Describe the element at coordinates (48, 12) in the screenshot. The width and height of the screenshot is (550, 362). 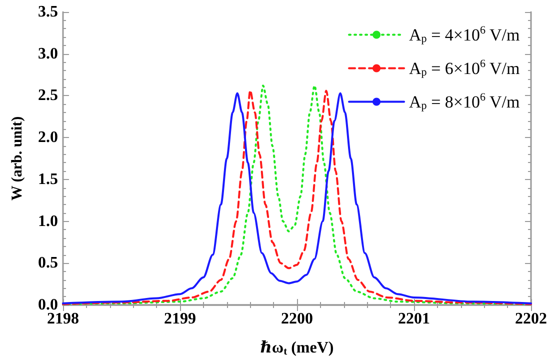
I see `y-tick-label: 3.5` at that location.